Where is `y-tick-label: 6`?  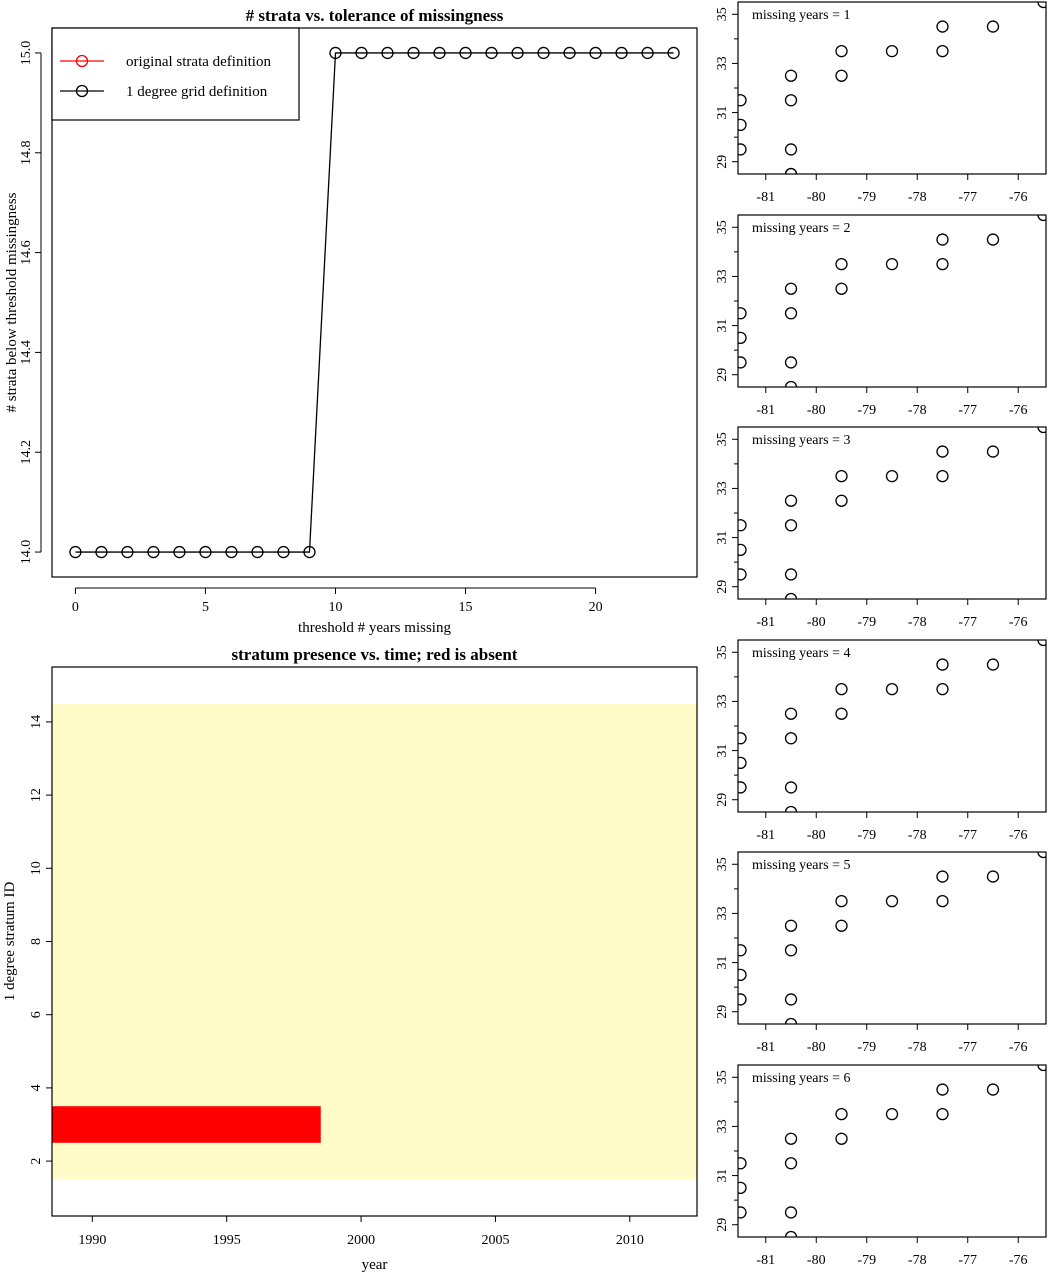 y-tick-label: 6 is located at coordinates (36, 1014).